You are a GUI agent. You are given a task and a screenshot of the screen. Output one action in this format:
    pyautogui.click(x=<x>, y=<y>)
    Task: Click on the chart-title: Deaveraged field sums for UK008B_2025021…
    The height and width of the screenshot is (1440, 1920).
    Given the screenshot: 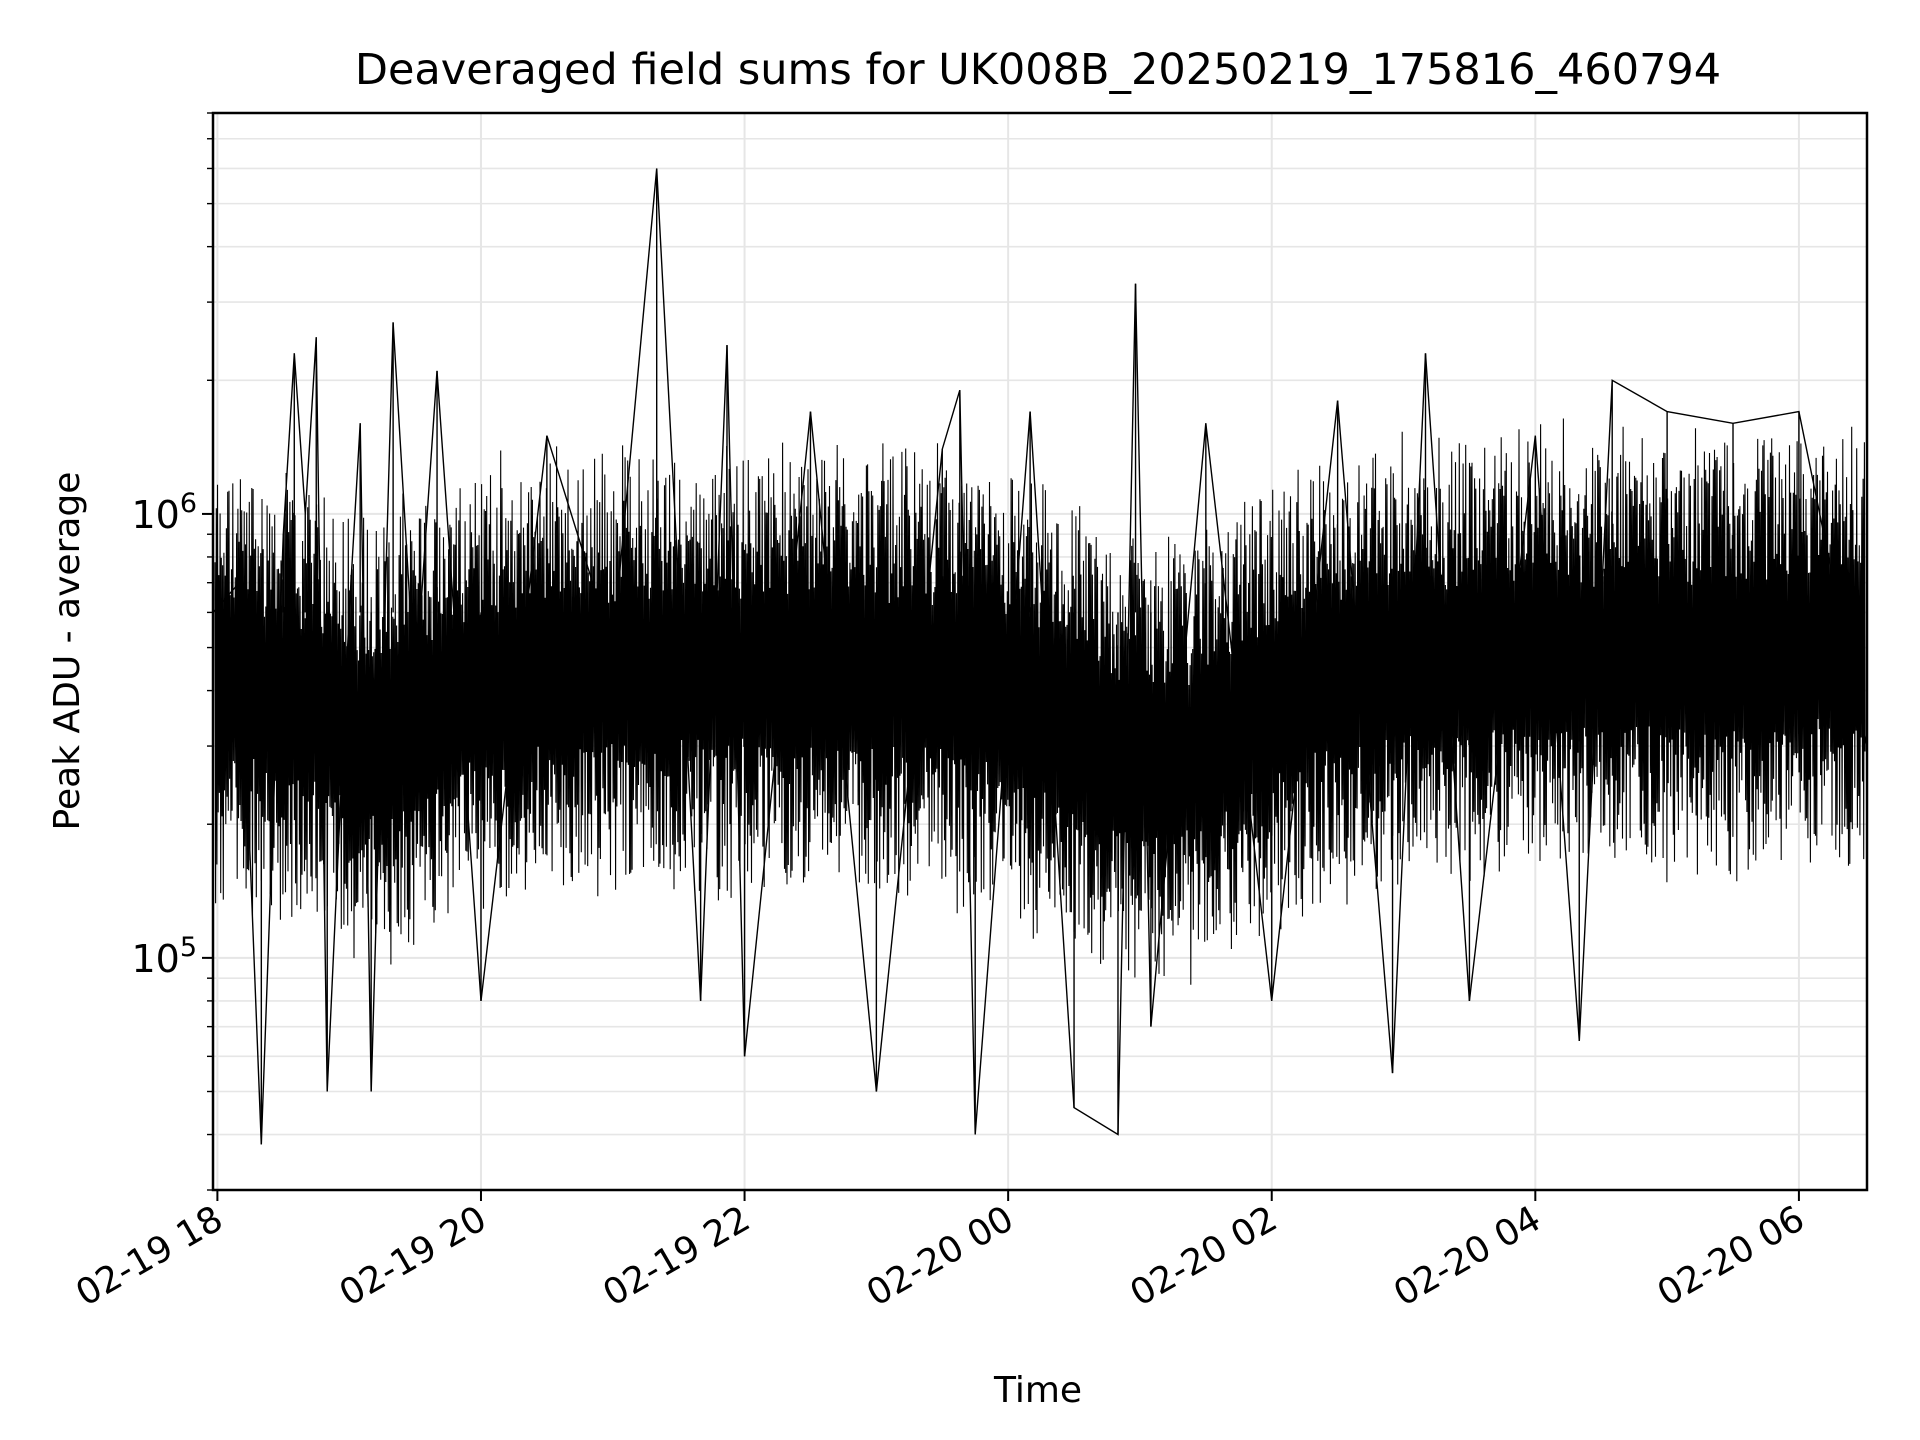 What is the action you would take?
    pyautogui.click(x=1038, y=70)
    